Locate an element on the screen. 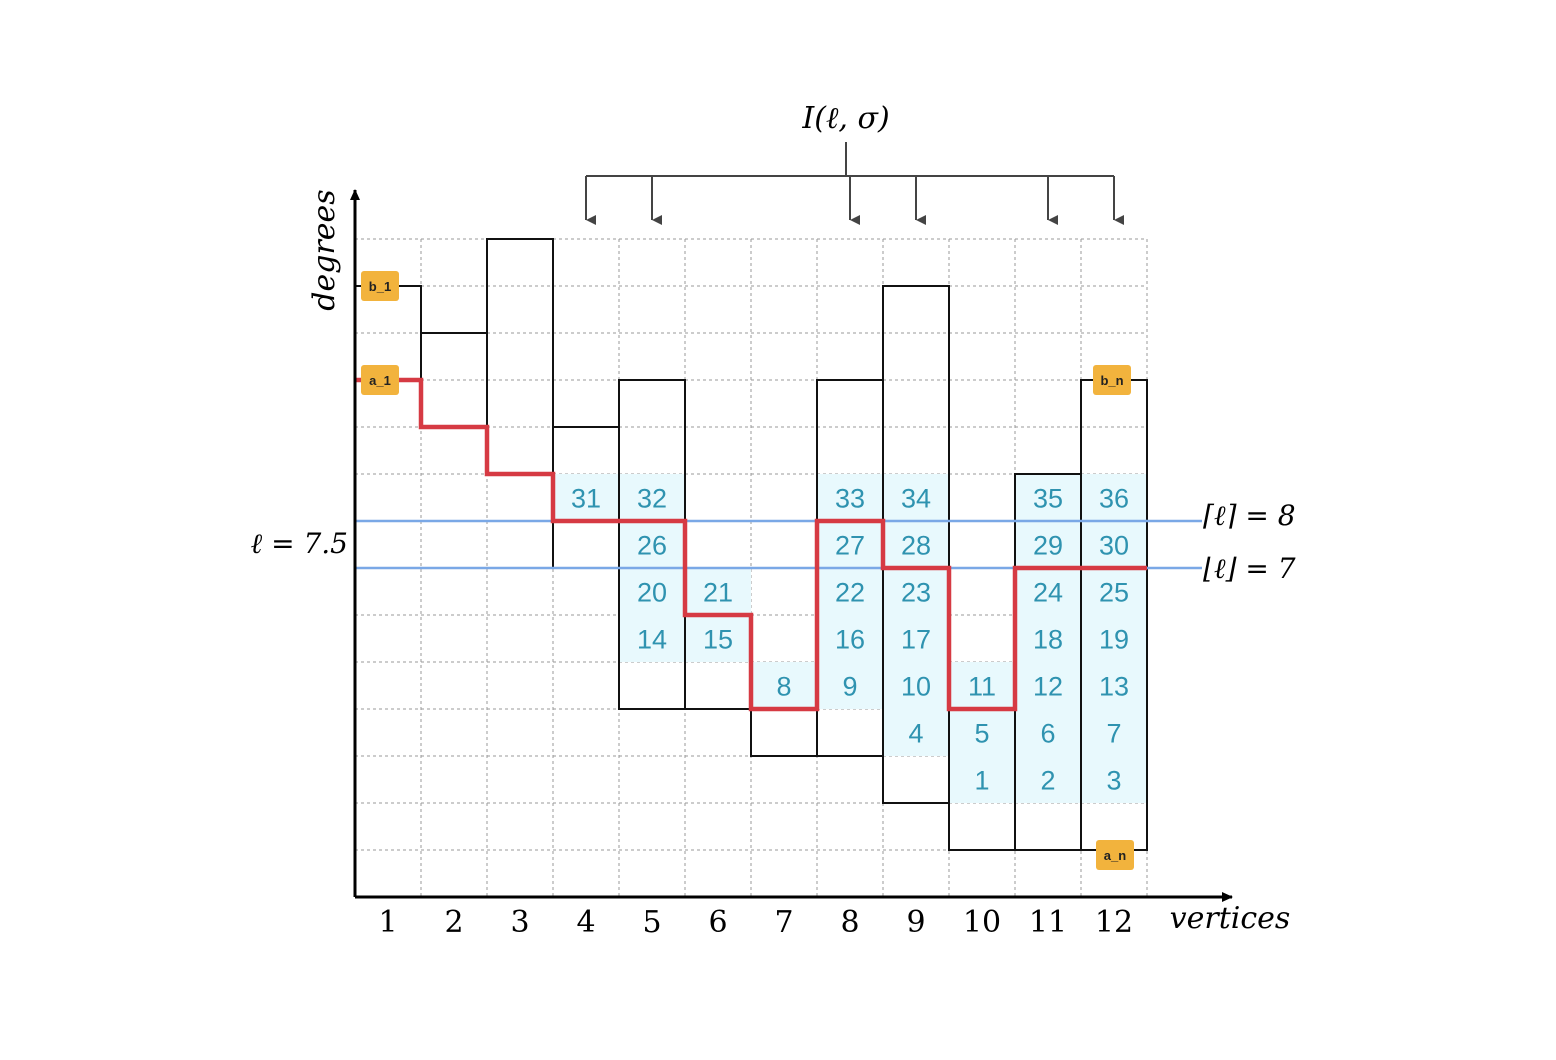  marker-bn-label: b_n is located at coordinates (1111, 380).